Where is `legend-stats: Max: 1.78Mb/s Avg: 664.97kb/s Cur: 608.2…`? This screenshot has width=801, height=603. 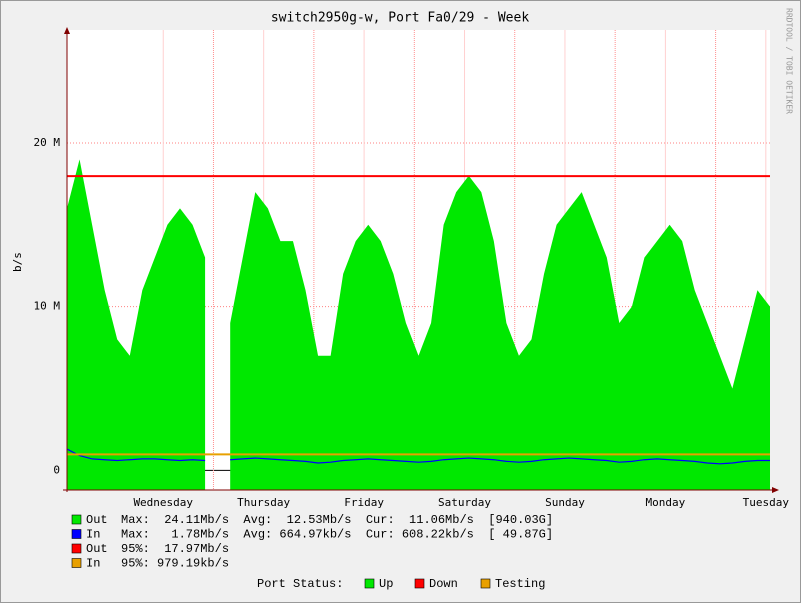 legend-stats: Max: 1.78Mb/s Avg: 664.97kb/s Cur: 608.2… is located at coordinates (337, 535).